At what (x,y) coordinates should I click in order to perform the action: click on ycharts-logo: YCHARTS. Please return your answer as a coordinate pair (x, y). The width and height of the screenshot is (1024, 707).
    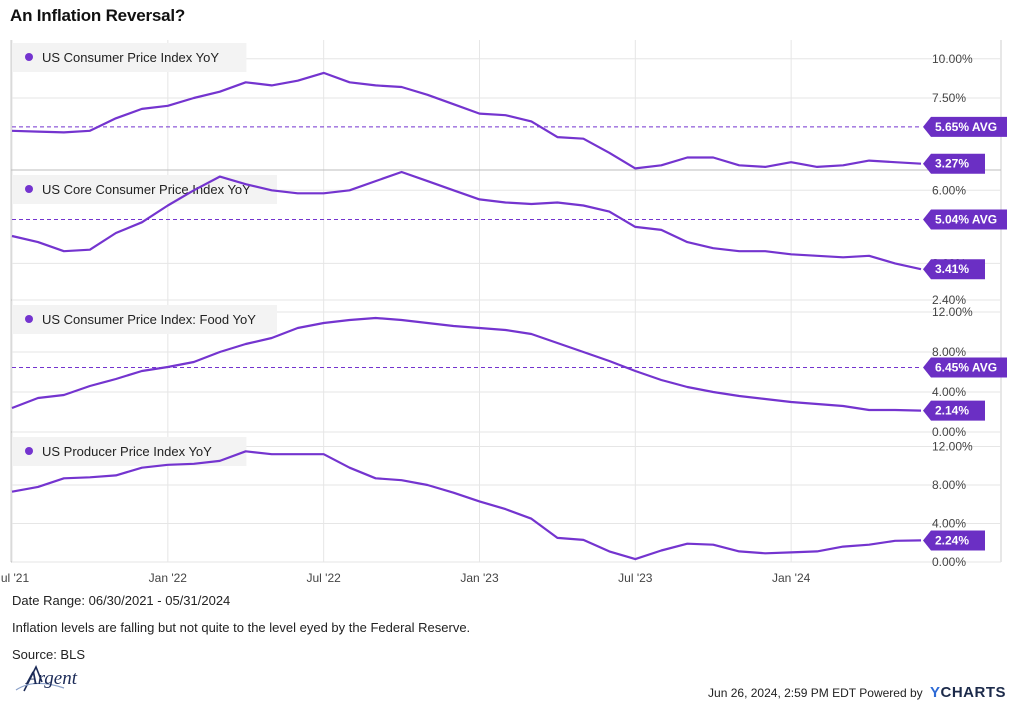
    Looking at the image, I should click on (968, 692).